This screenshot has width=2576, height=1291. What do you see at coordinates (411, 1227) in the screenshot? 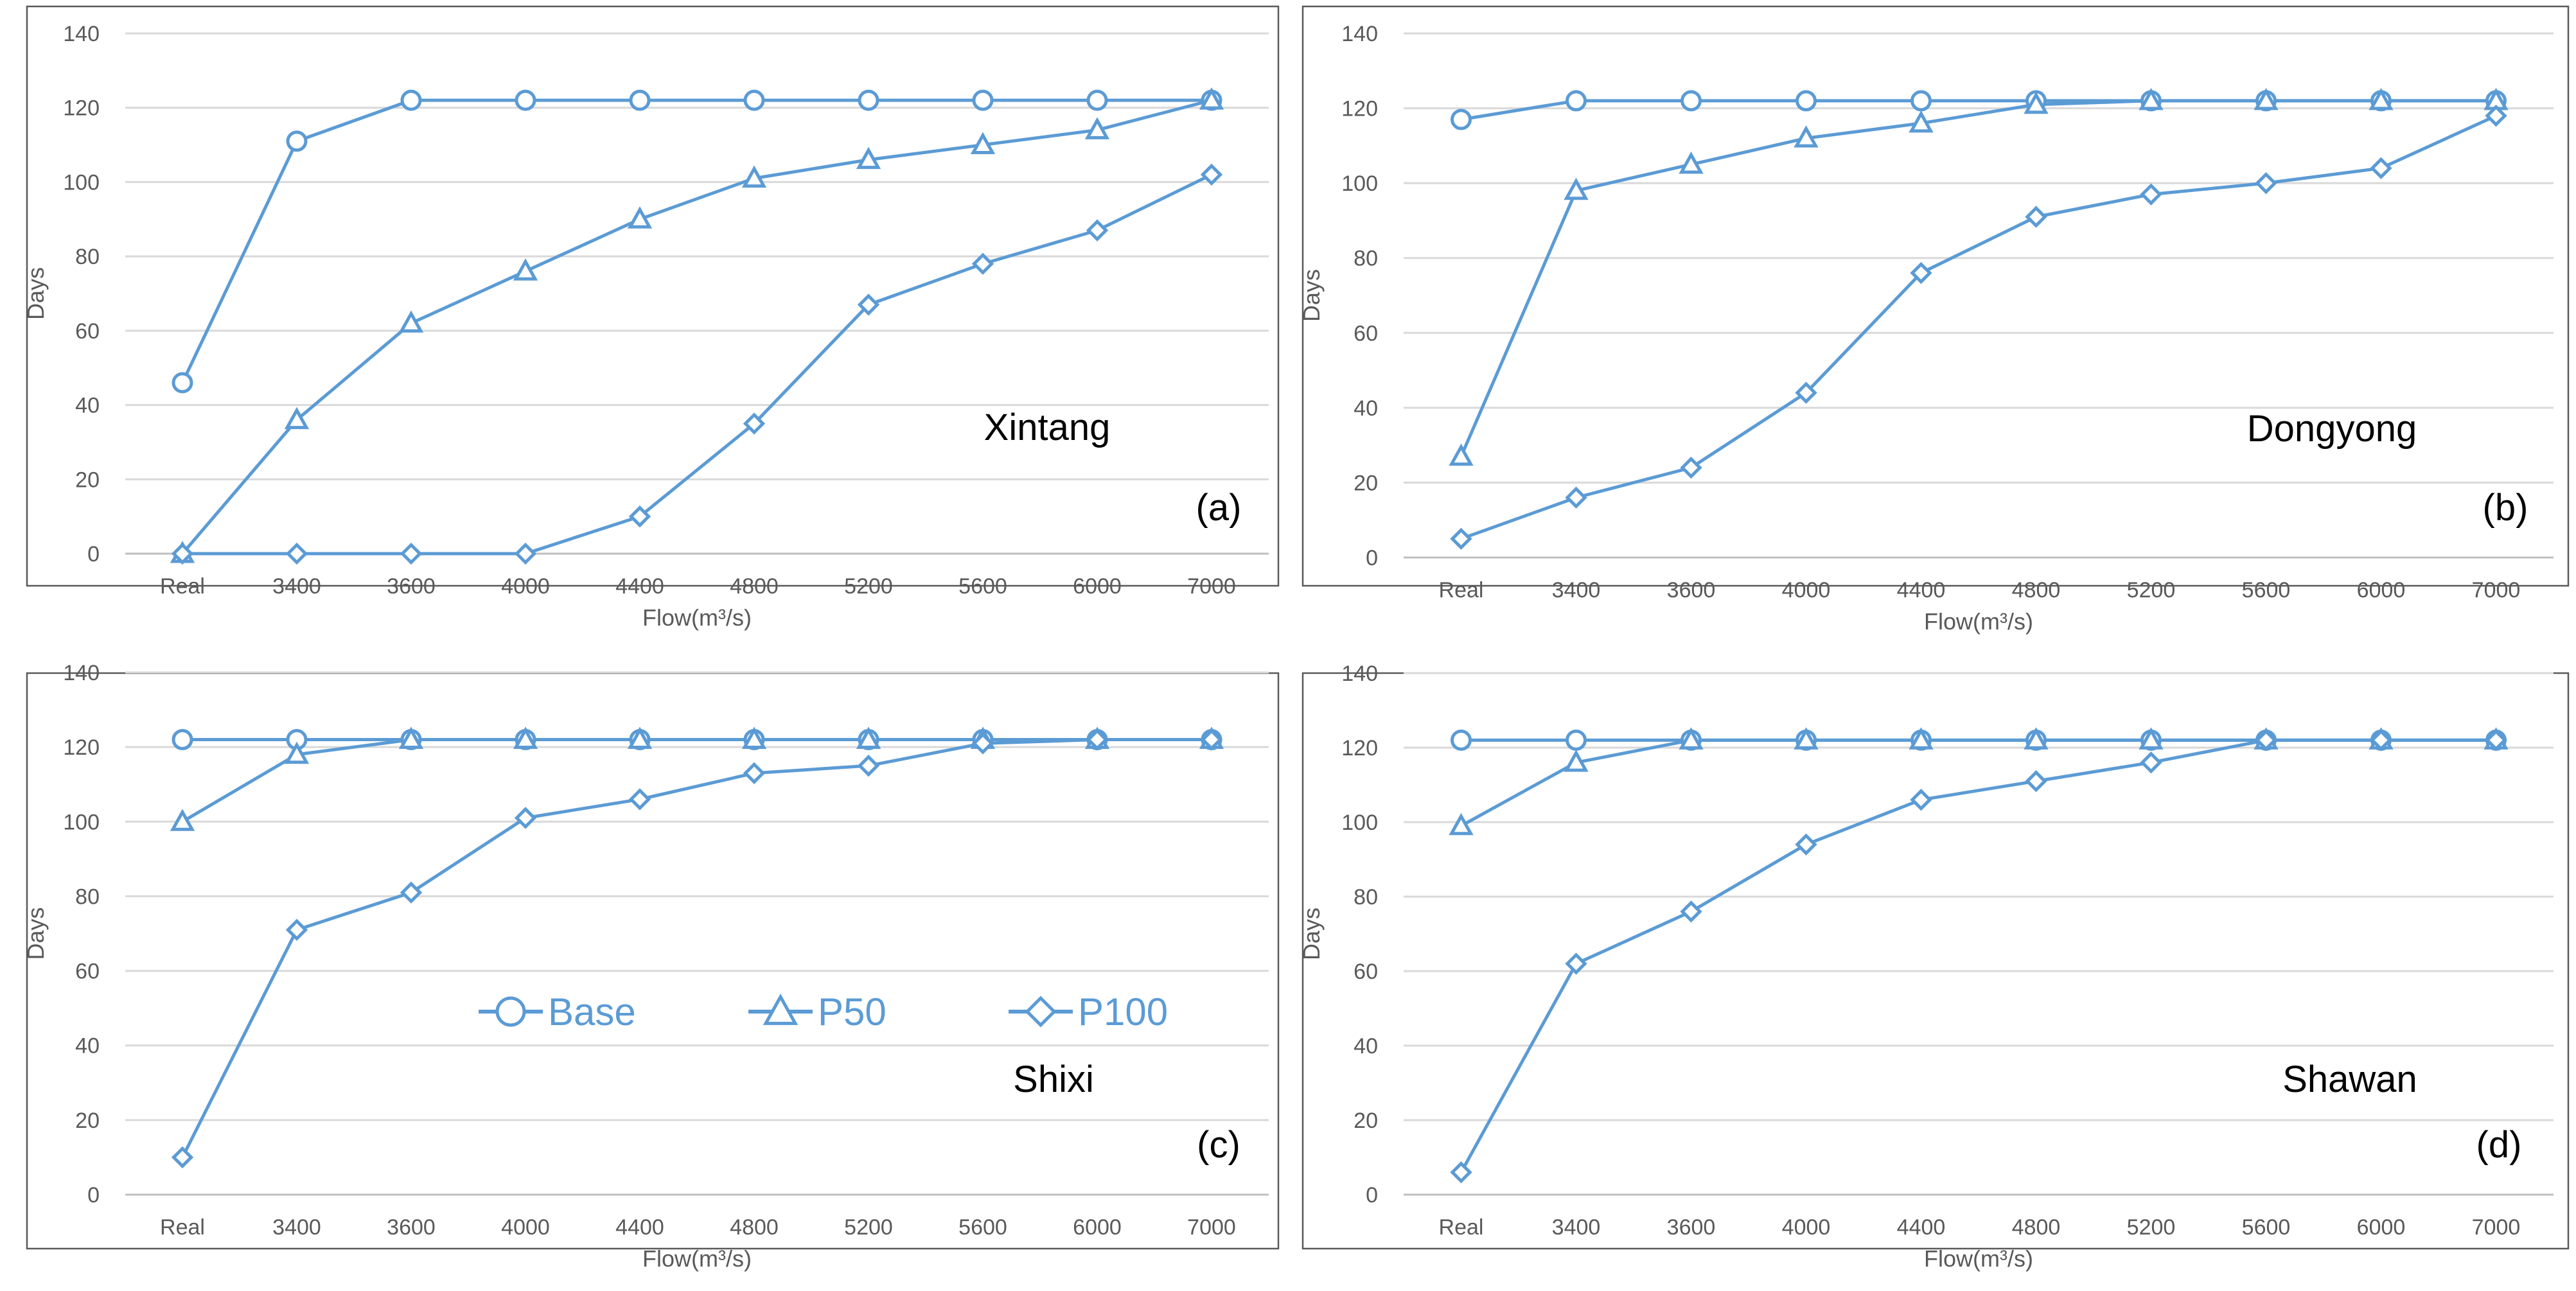
I see `x-tick-label: 3600` at bounding box center [411, 1227].